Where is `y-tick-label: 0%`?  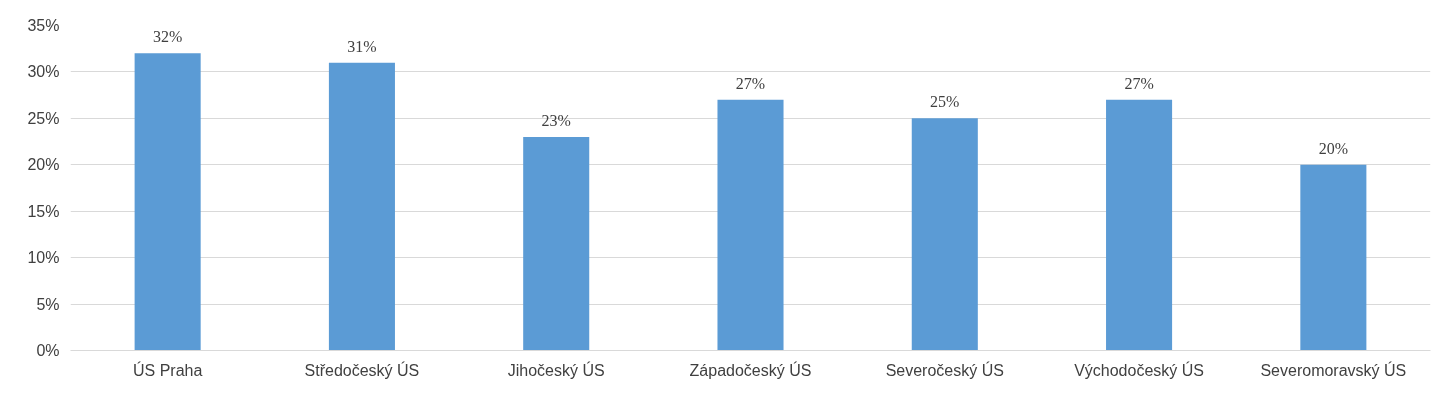
y-tick-label: 0% is located at coordinates (48, 350).